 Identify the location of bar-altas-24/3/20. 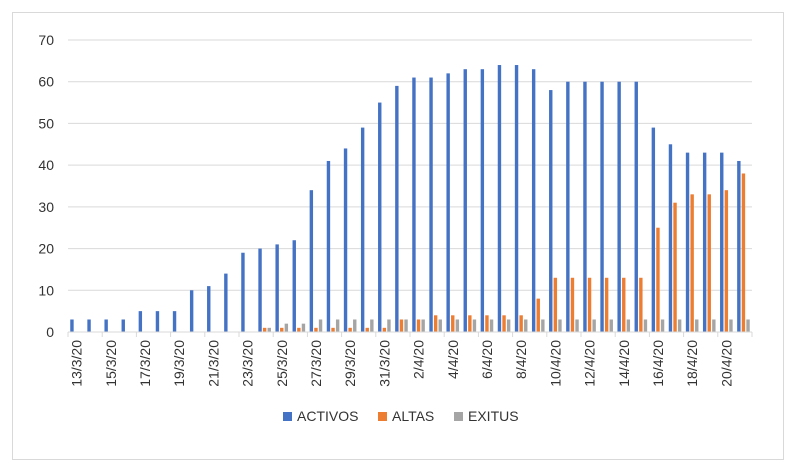
(264, 329).